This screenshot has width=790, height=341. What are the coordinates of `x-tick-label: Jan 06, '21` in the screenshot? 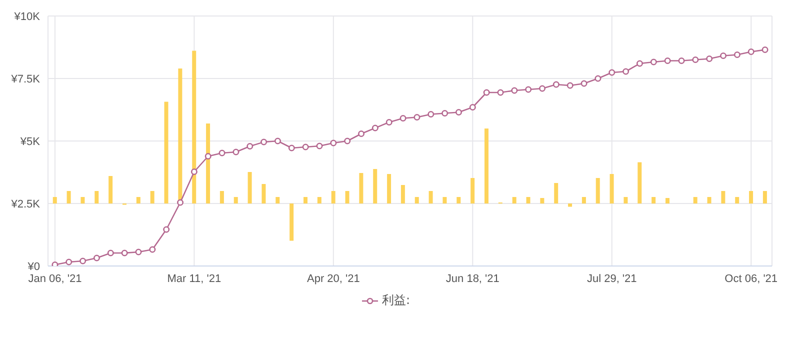 It's located at (55, 278).